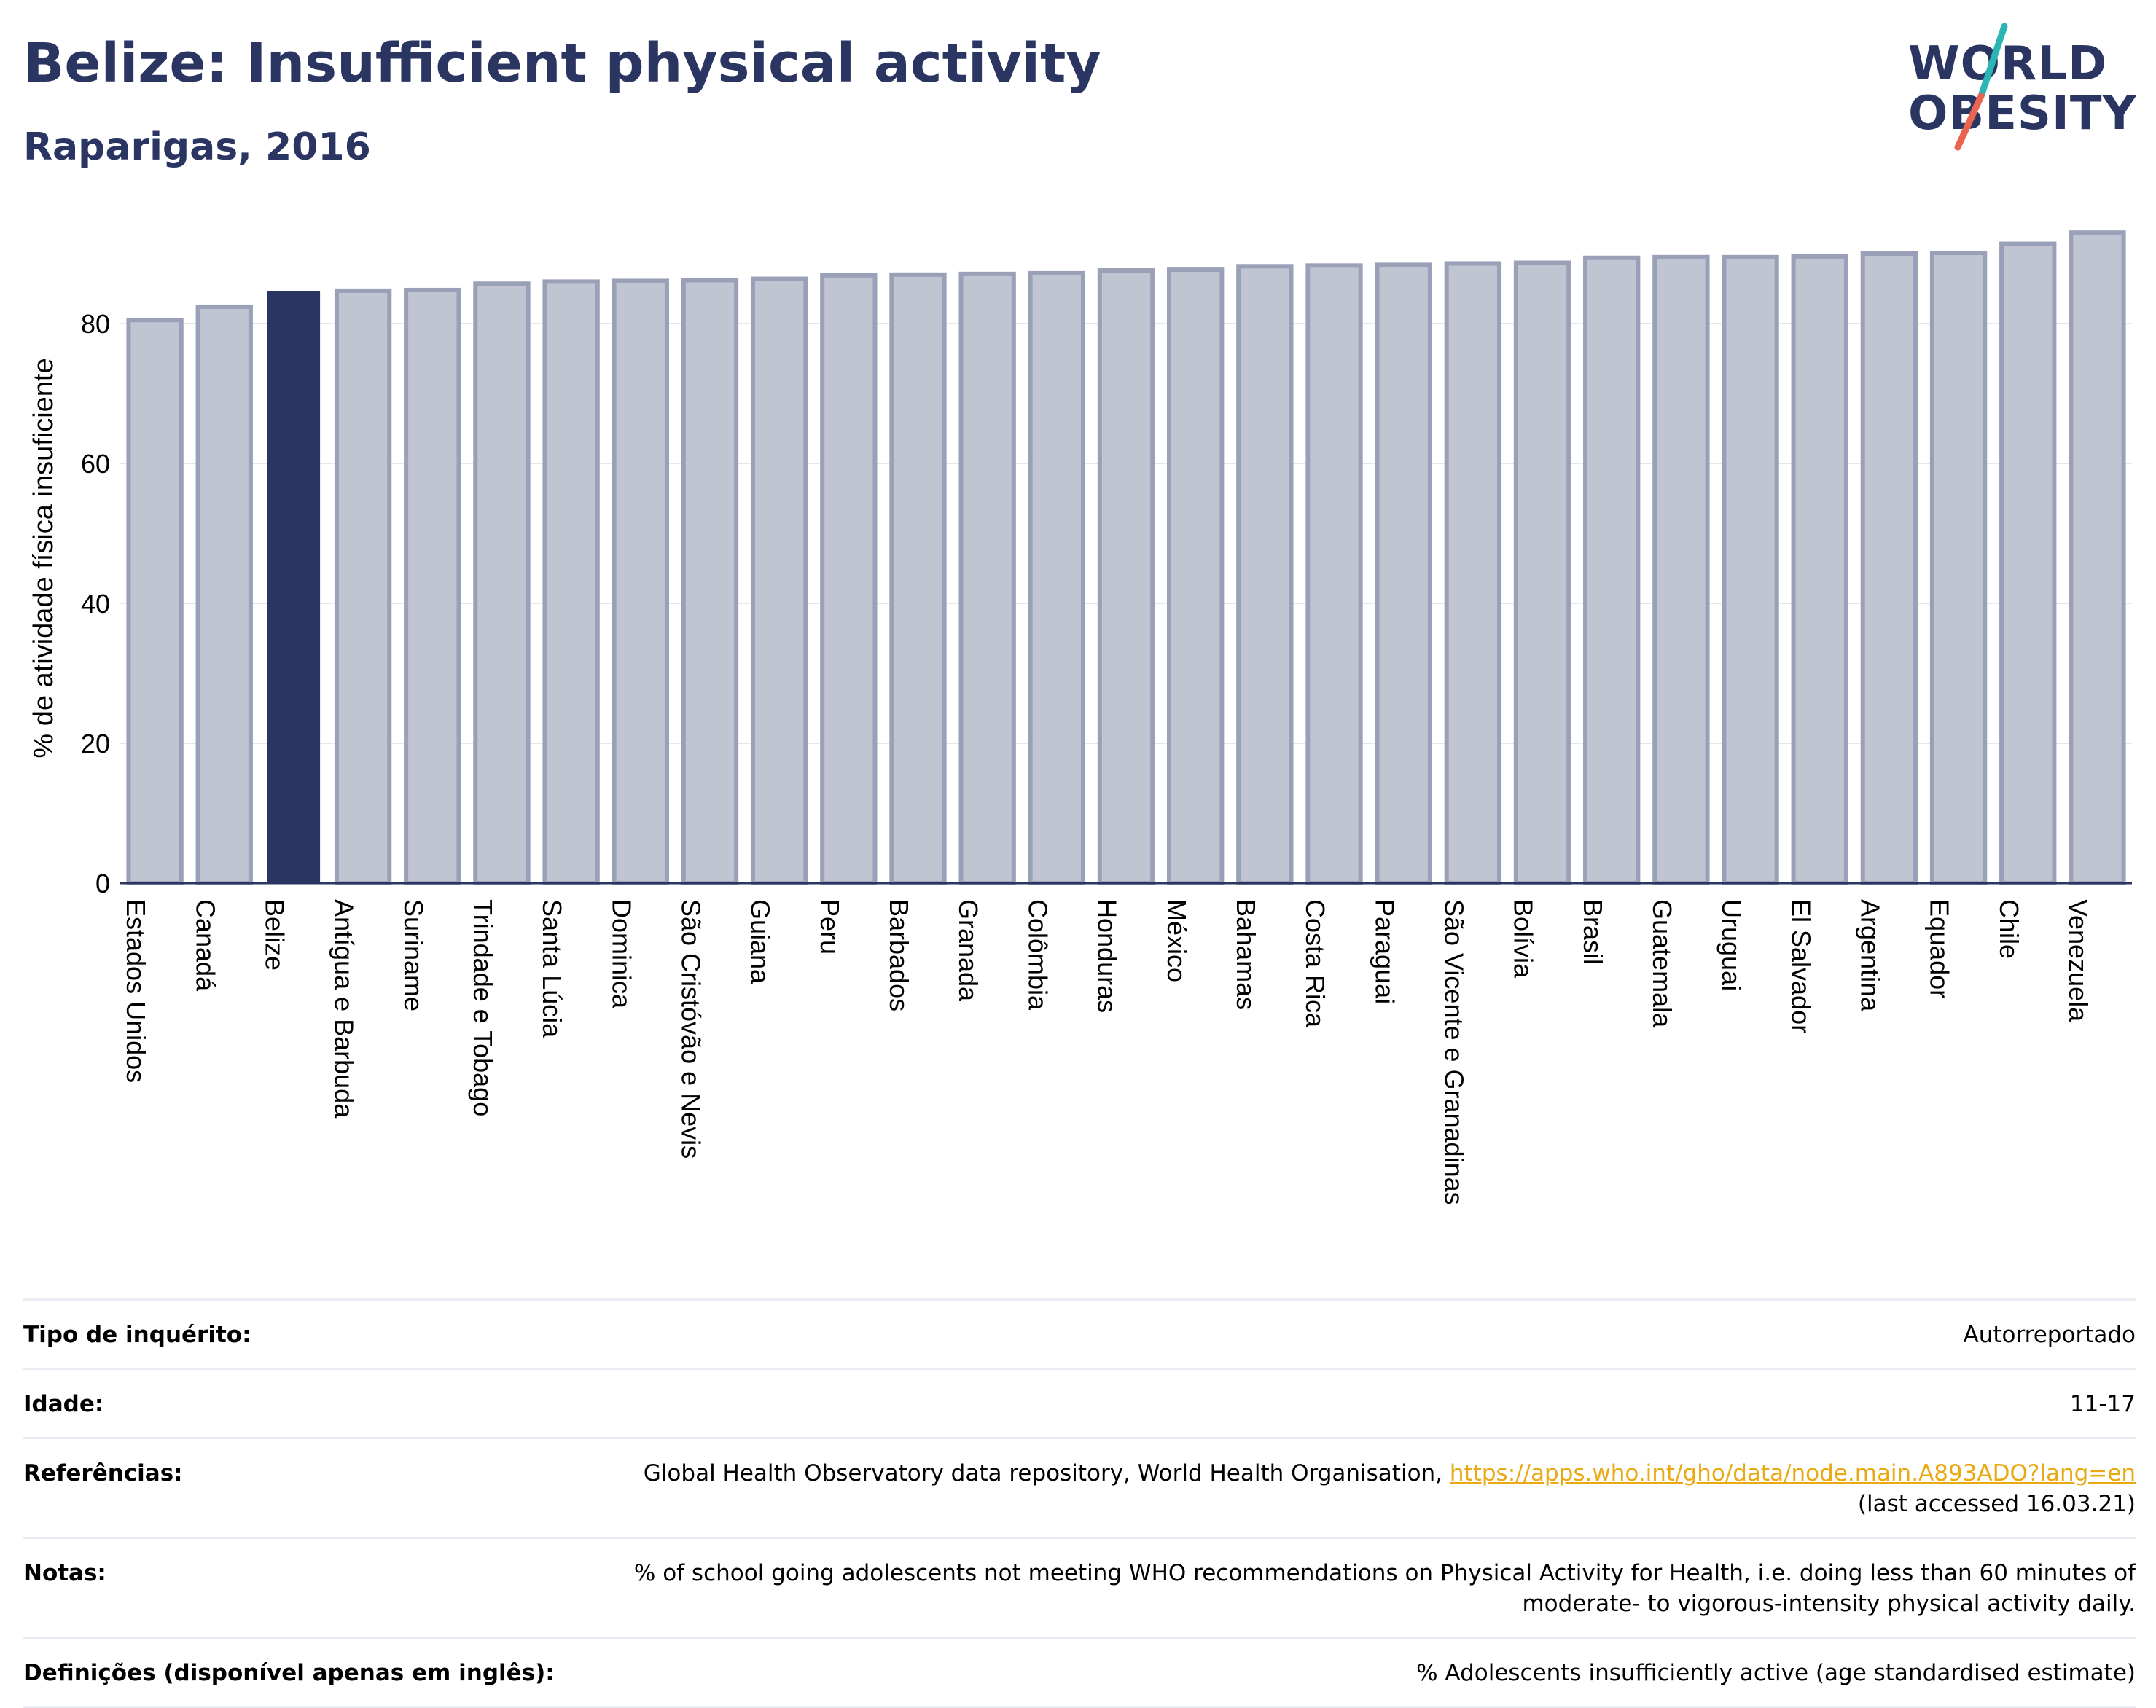  Describe the element at coordinates (197, 147) in the screenshot. I see `chart-subtitle: Raparigas, 2016` at that location.